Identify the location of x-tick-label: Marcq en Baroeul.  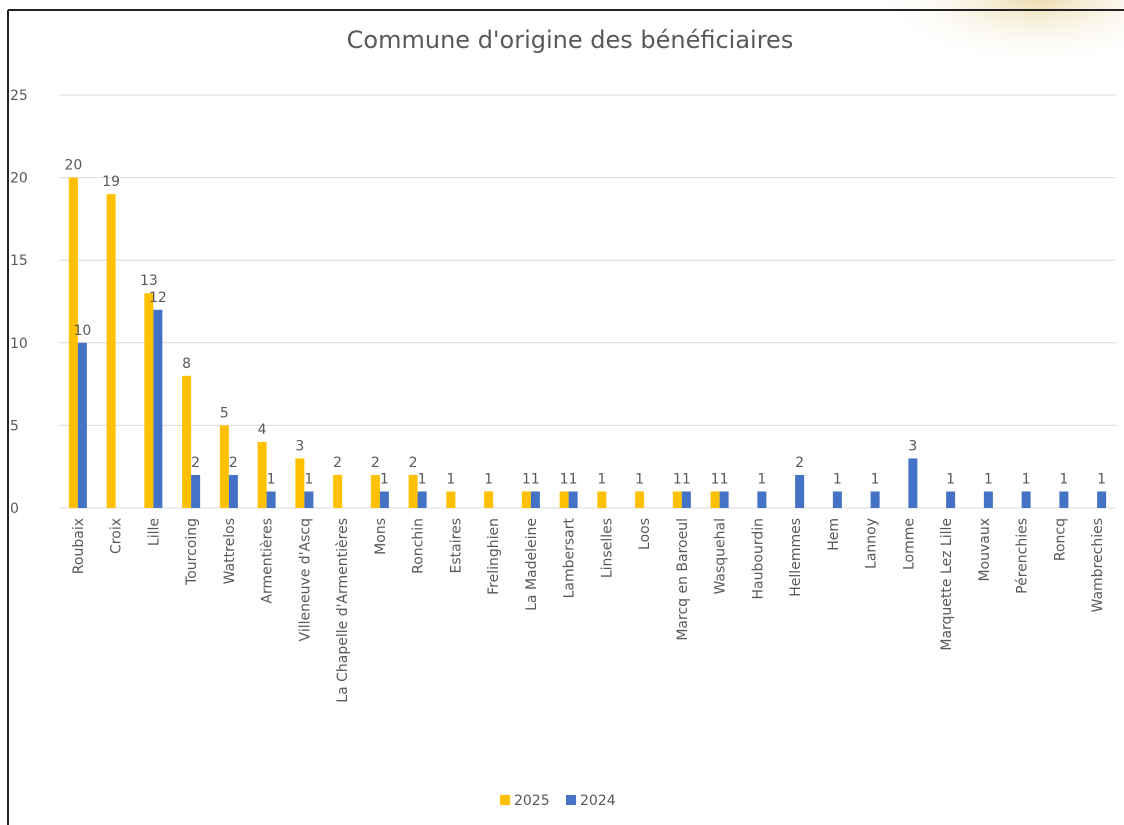
(683, 579).